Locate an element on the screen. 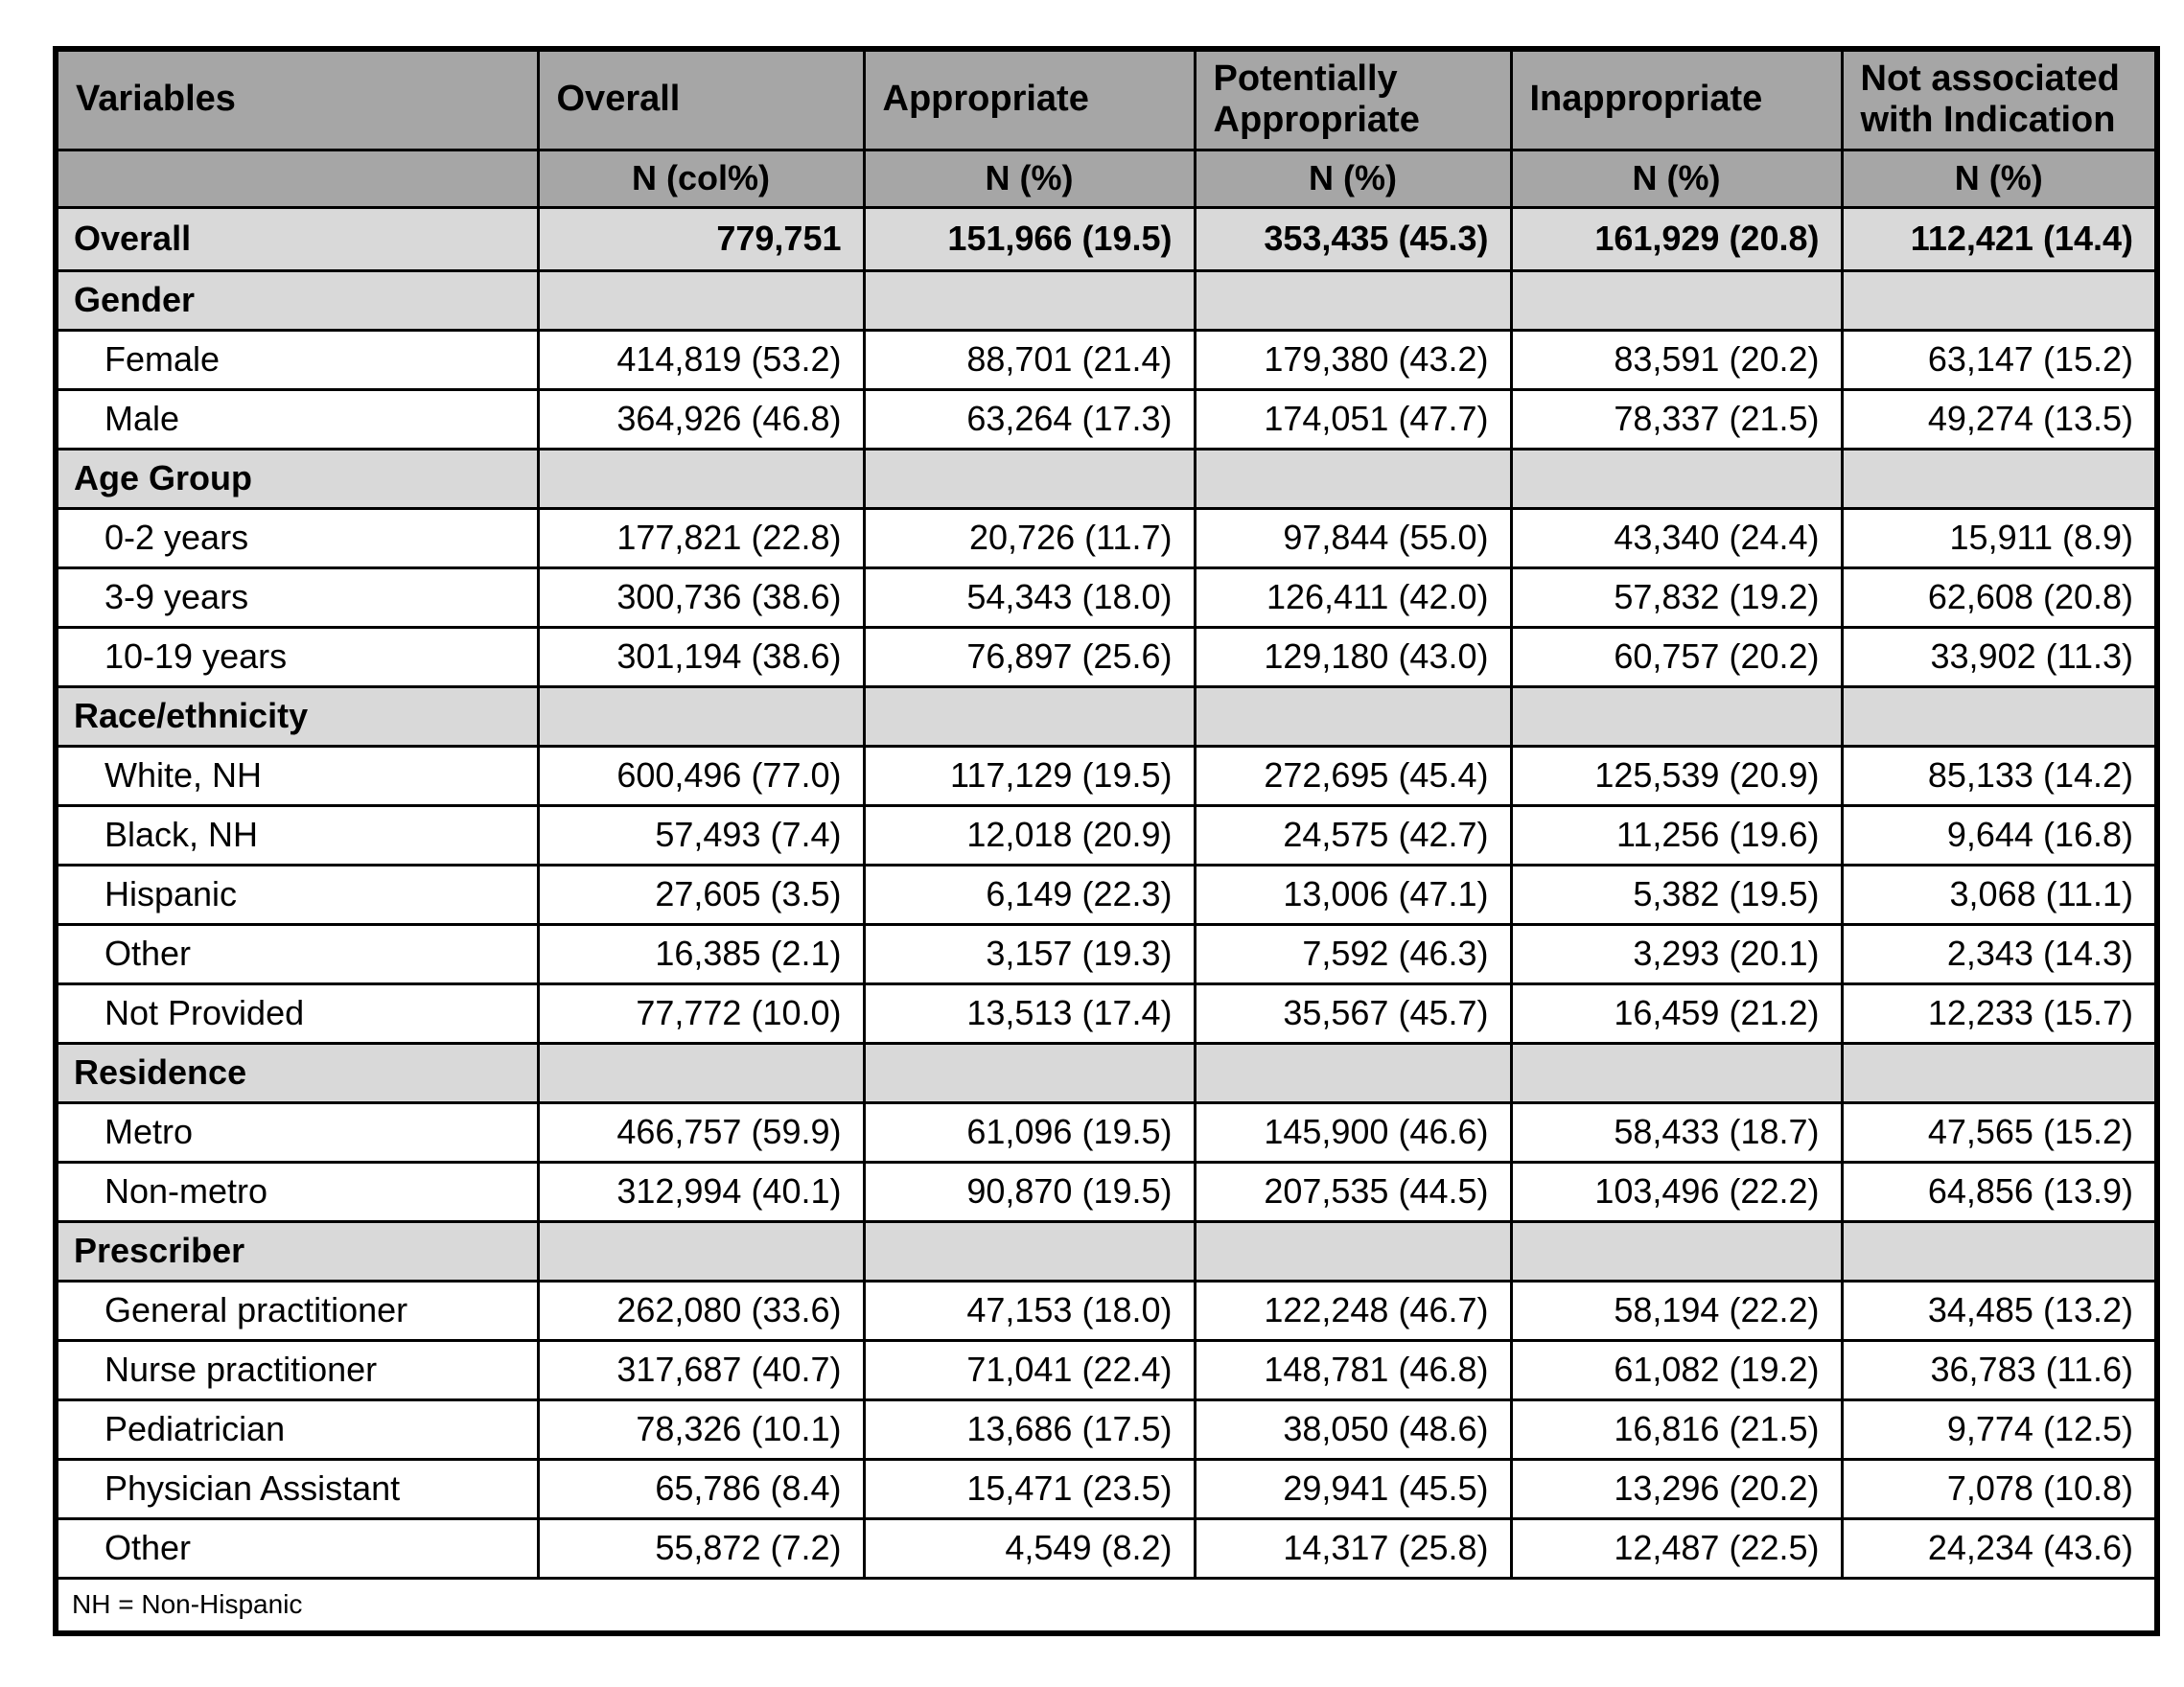  cell-value: 9,774 (12.5) is located at coordinates (1999, 1429).